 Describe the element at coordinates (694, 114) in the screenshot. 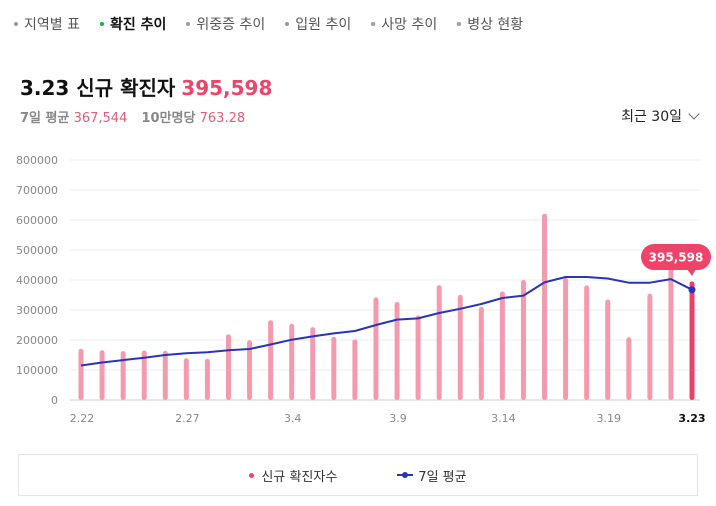

I see `chevron-down-icon` at that location.